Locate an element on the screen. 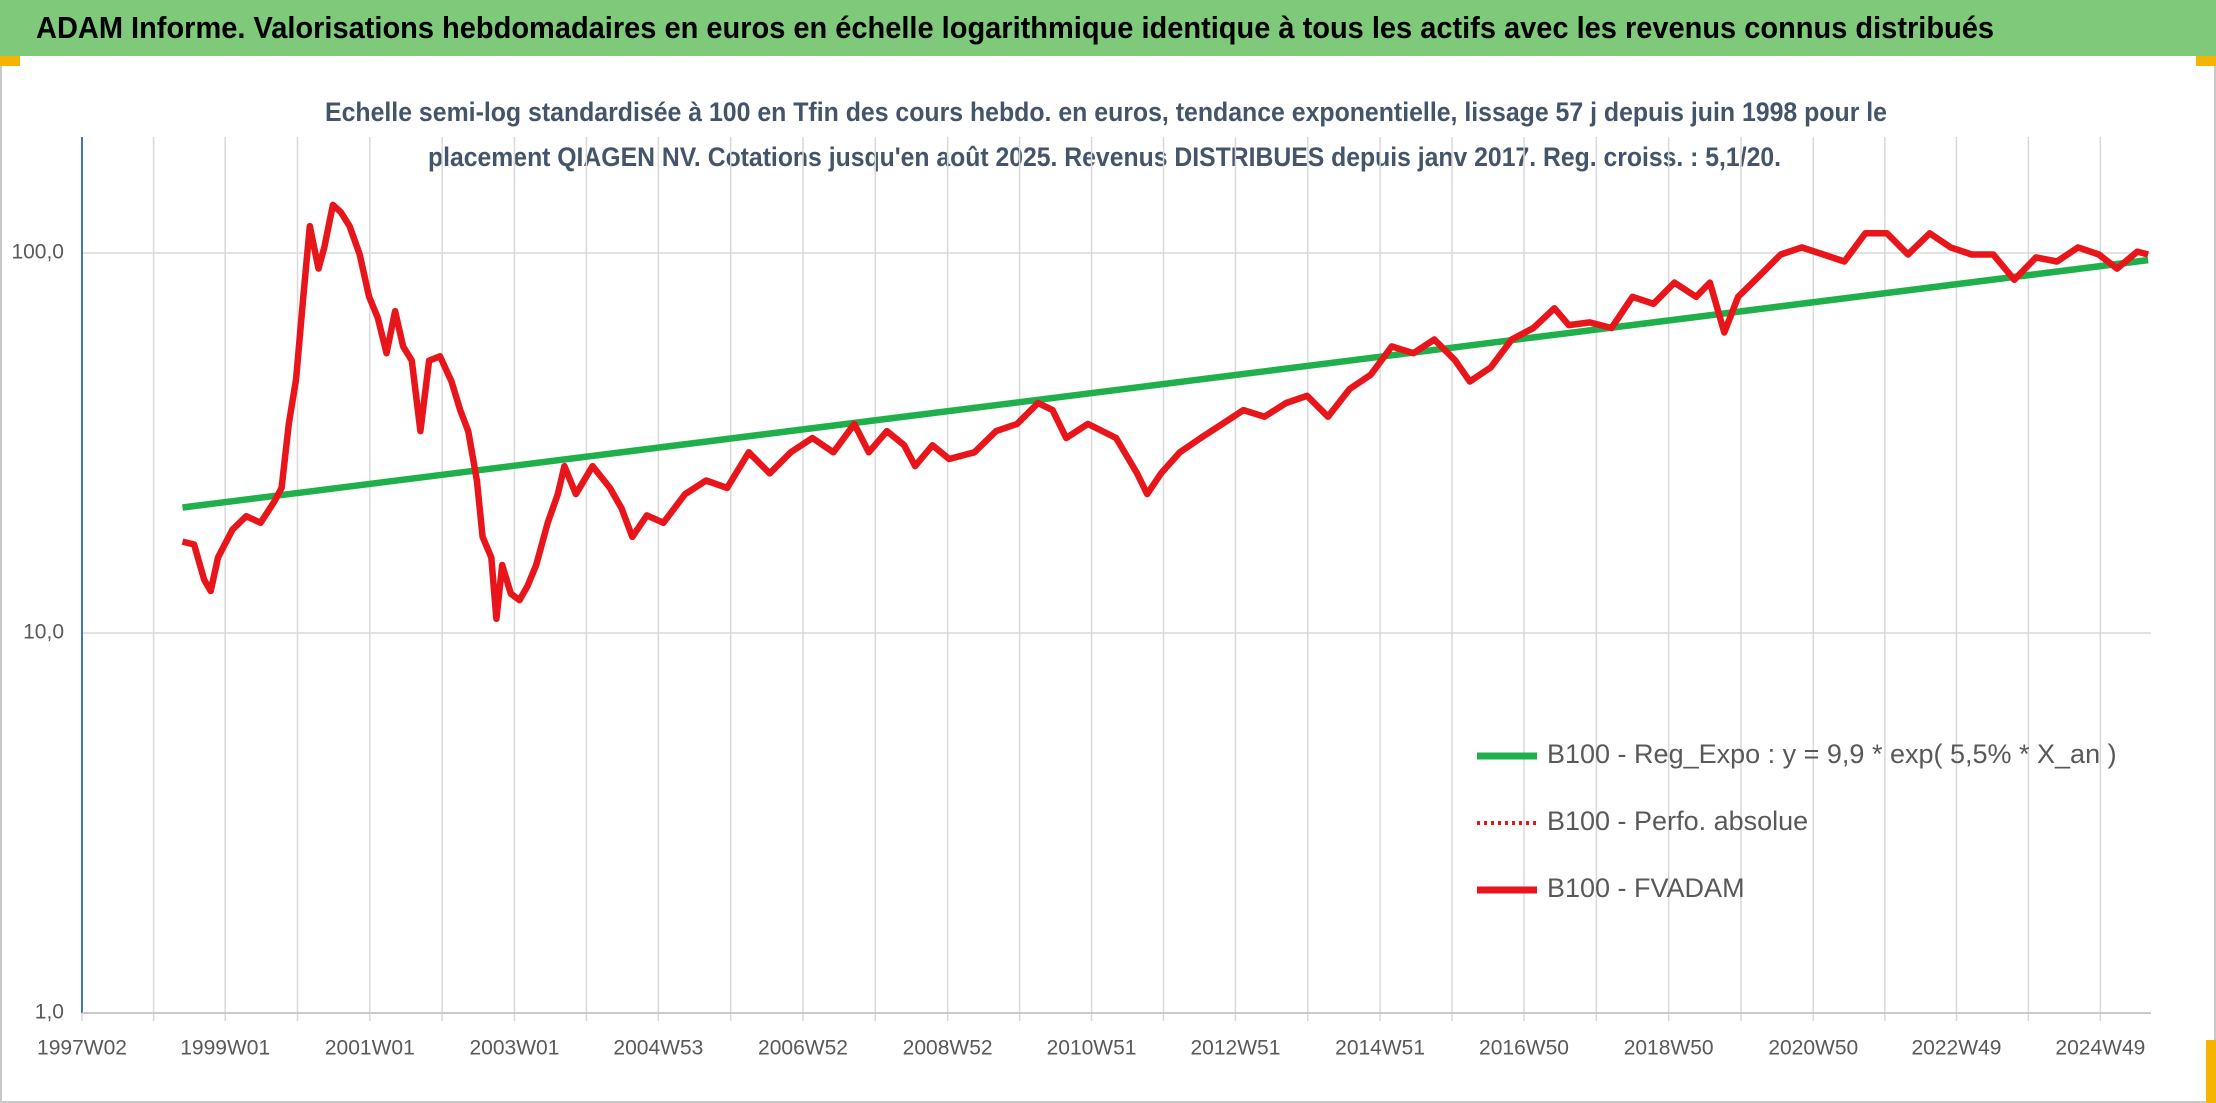  title-bar is located at coordinates (1108, 28).